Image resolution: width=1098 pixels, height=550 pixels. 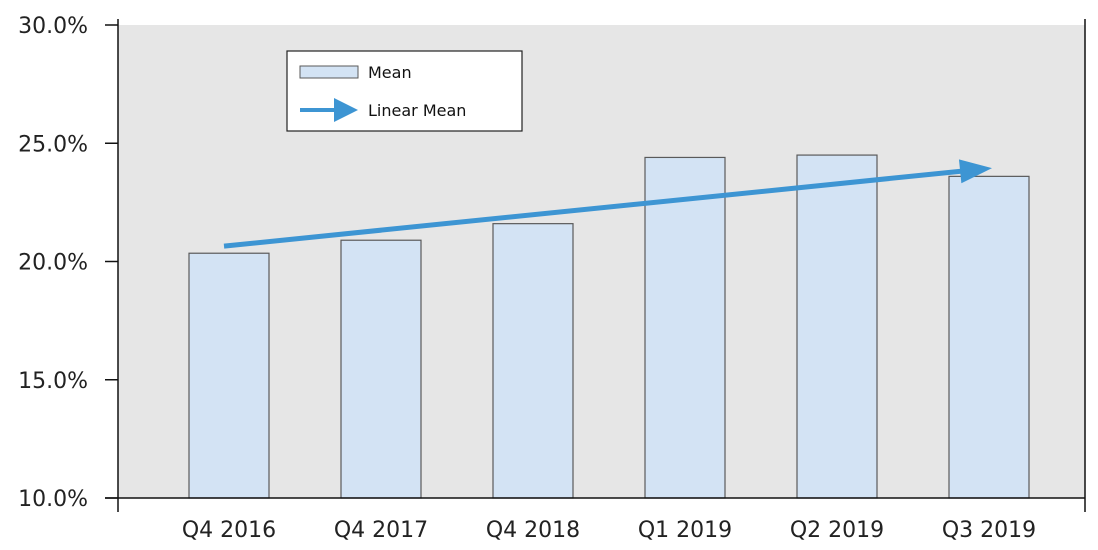 I want to click on y-tick-label: 20.0%, so click(x=53, y=263).